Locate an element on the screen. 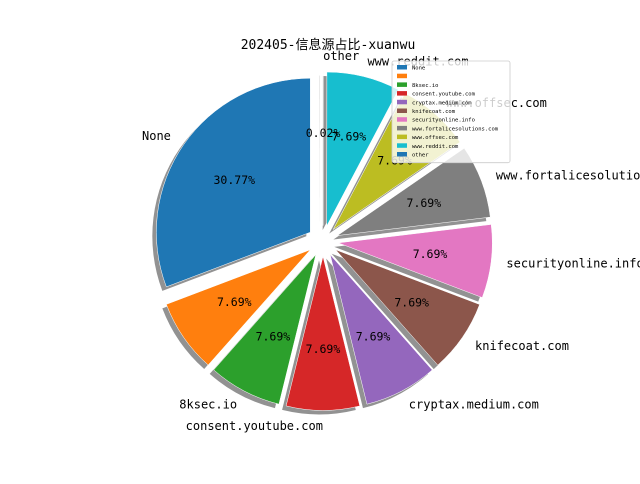 The height and width of the screenshot is (484, 640). legend-entry-none: None is located at coordinates (418, 69).